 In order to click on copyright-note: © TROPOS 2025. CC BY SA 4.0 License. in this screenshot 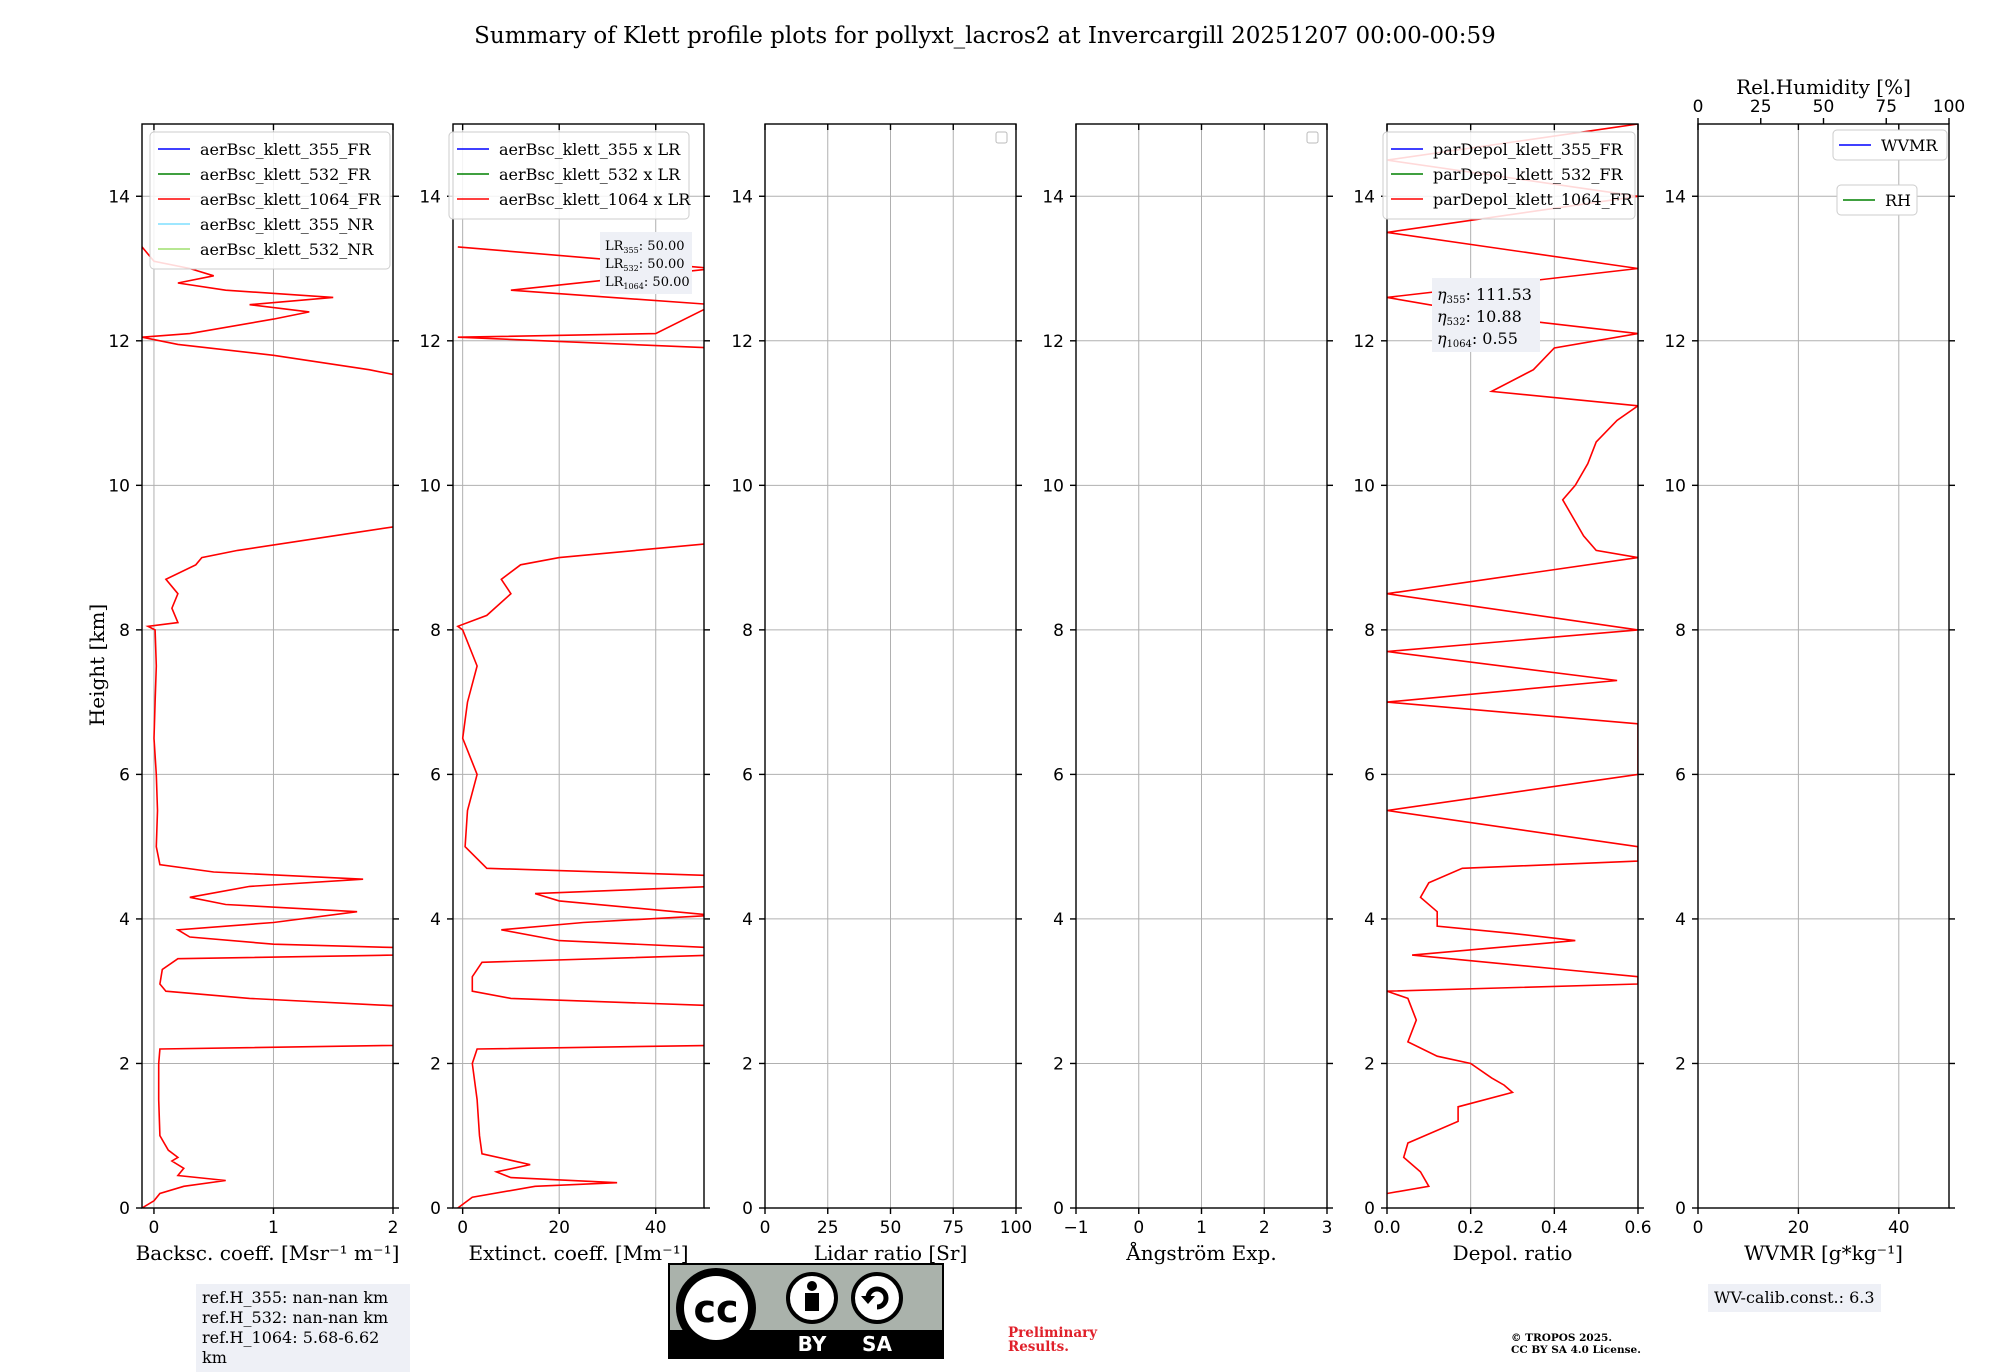, I will do `click(1576, 1344)`.